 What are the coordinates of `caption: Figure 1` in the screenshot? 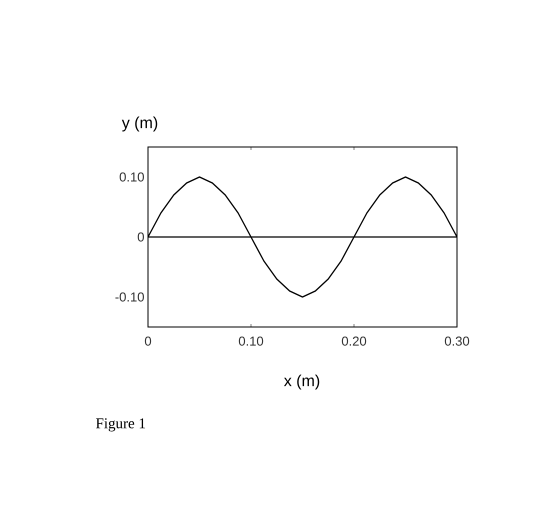 It's located at (121, 425).